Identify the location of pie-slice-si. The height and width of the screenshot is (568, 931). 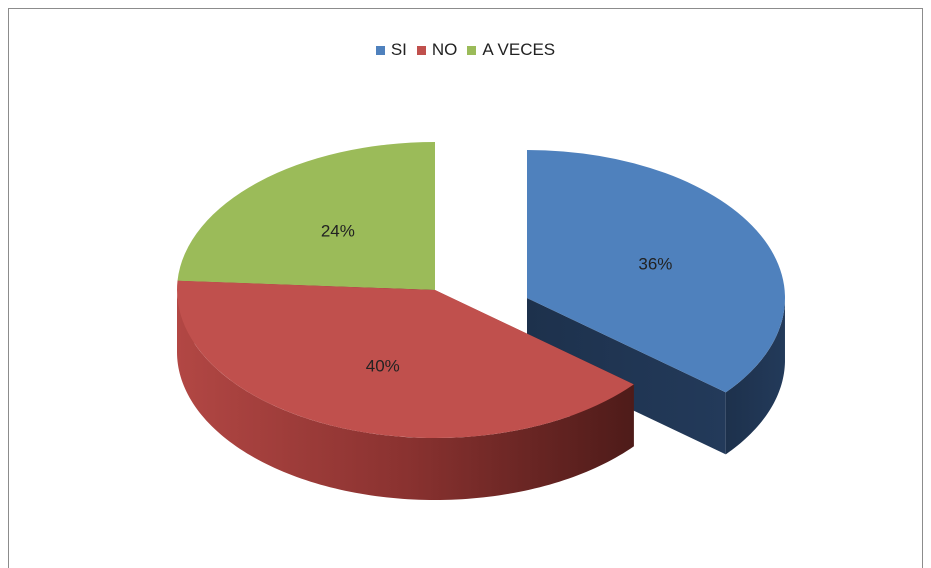
(656, 302).